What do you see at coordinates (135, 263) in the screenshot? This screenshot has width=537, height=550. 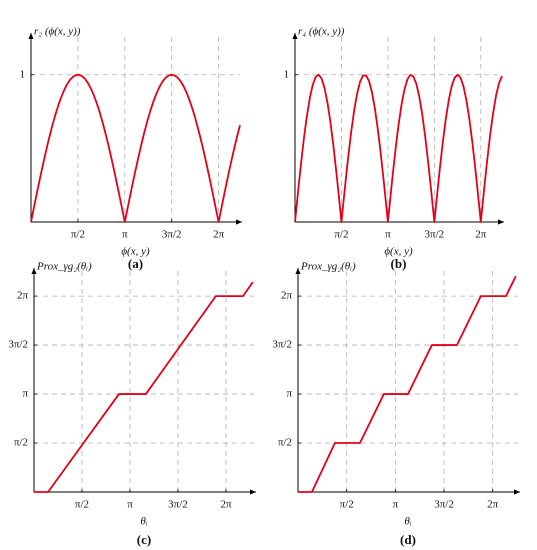 I see `panel-label: (a)` at bounding box center [135, 263].